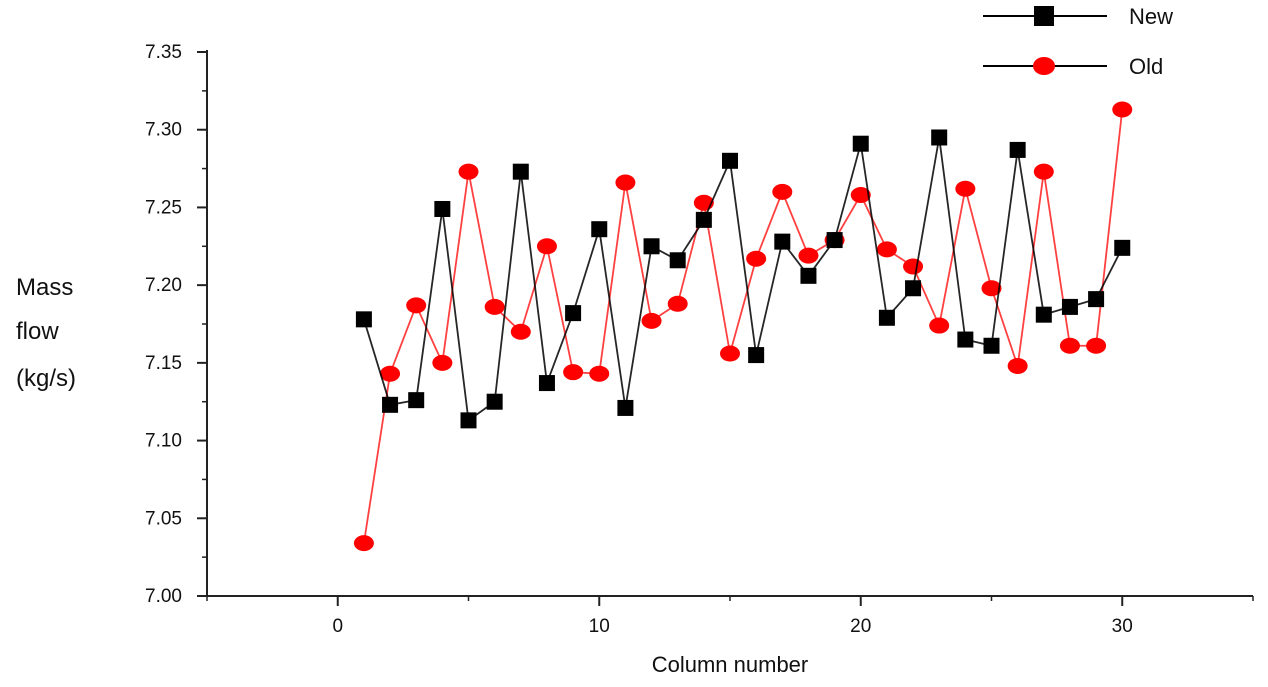 This screenshot has width=1268, height=687. Describe the element at coordinates (163, 207) in the screenshot. I see `y-tick-label: 7.25` at that location.